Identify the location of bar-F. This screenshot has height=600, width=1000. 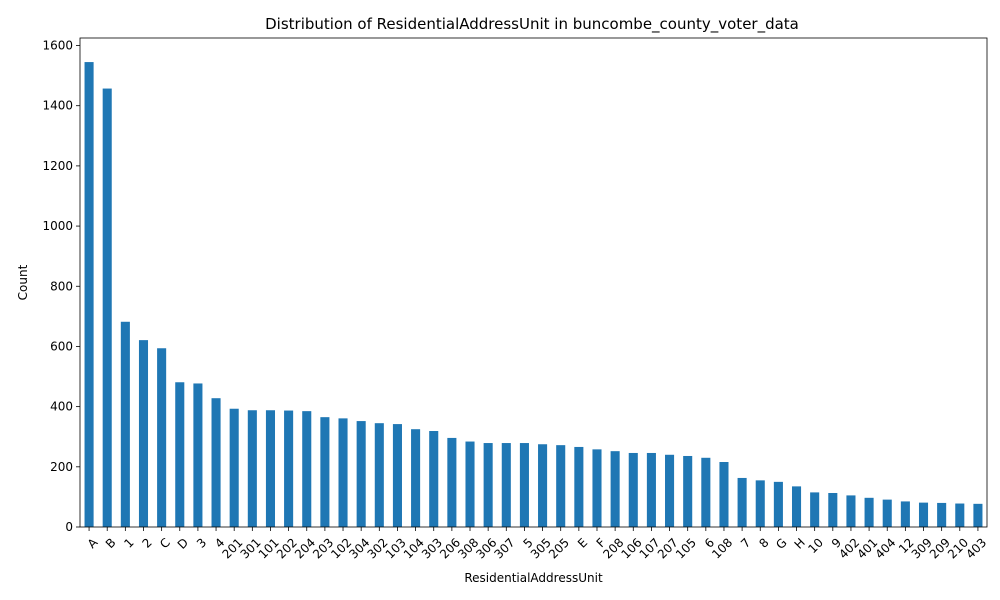
(597, 488).